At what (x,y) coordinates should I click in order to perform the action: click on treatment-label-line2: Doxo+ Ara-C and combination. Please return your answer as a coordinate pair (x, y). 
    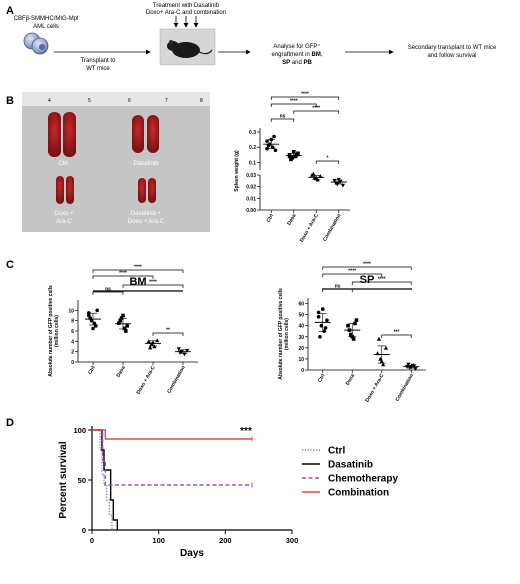
    Looking at the image, I should click on (186, 13).